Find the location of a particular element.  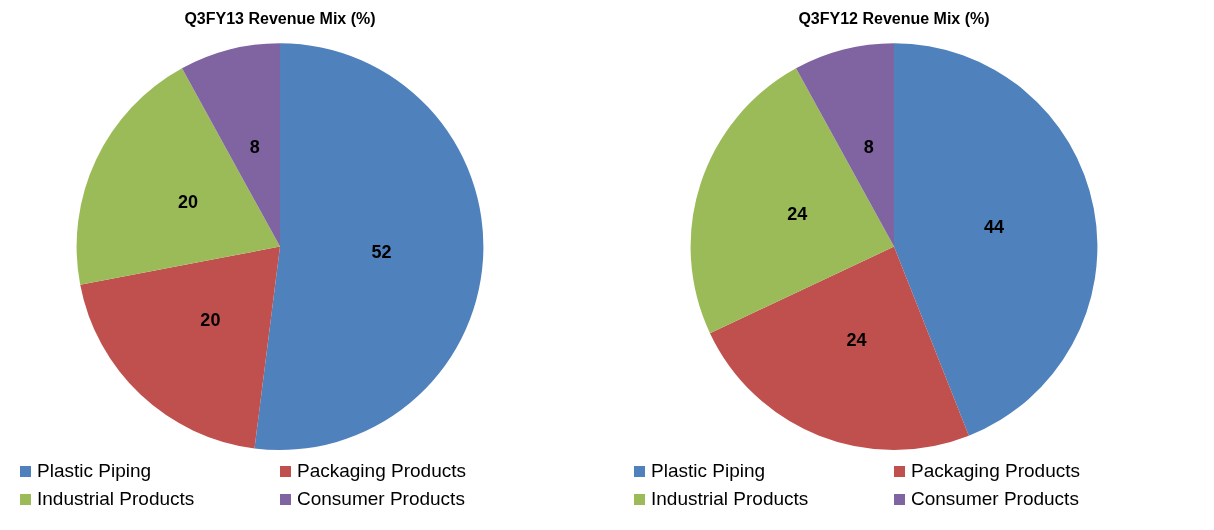

data-label: 52 is located at coordinates (381, 251).